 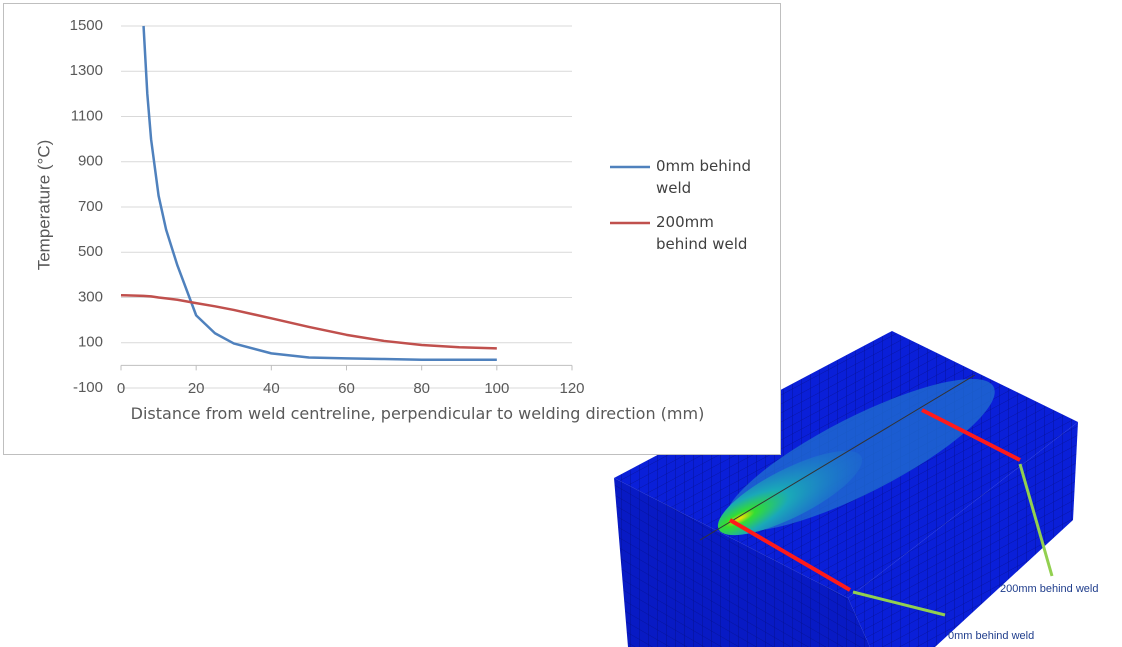 What do you see at coordinates (496, 388) in the screenshot?
I see `x-tick-label: 100` at bounding box center [496, 388].